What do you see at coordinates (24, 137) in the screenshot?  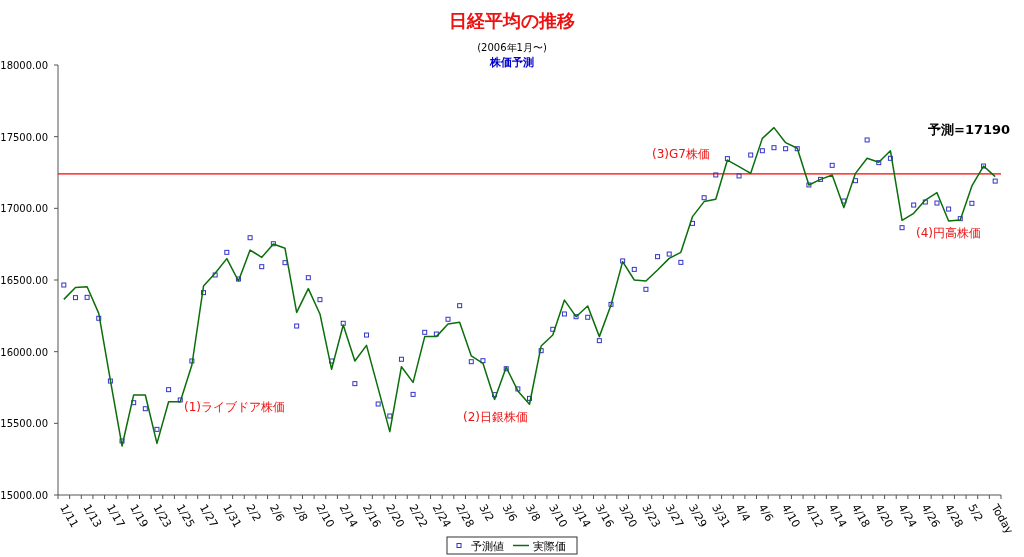 I see `y-tick-label: 17500.00` at bounding box center [24, 137].